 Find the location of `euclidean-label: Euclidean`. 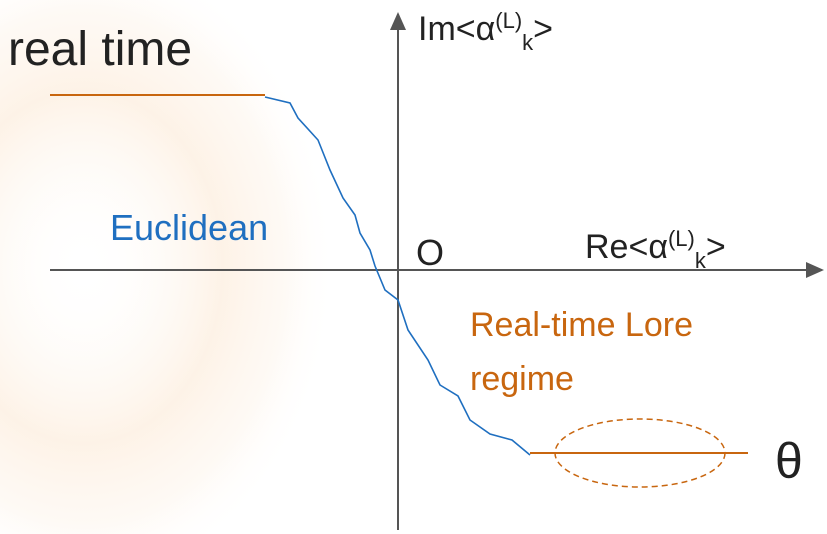

euclidean-label: Euclidean is located at coordinates (189, 227).